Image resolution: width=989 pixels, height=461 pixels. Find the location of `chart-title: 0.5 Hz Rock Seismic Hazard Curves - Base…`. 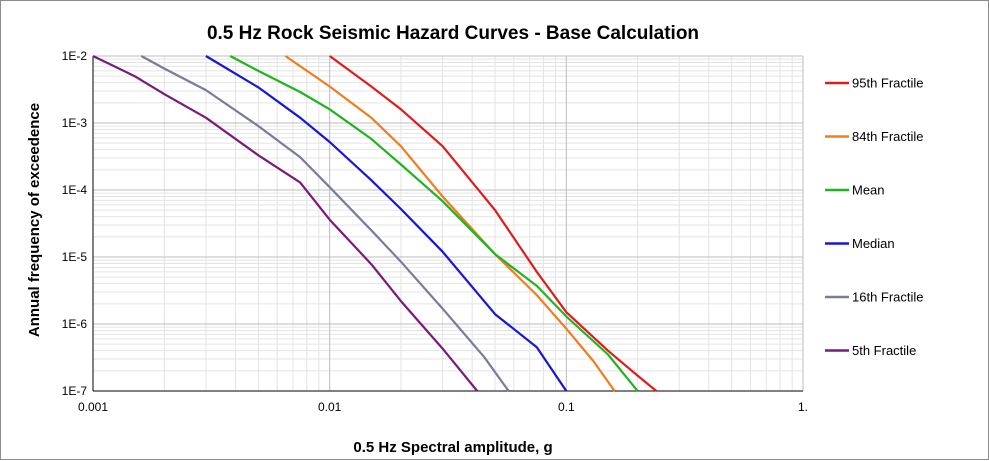

chart-title: 0.5 Hz Rock Seismic Hazard Curves - Base… is located at coordinates (453, 33).